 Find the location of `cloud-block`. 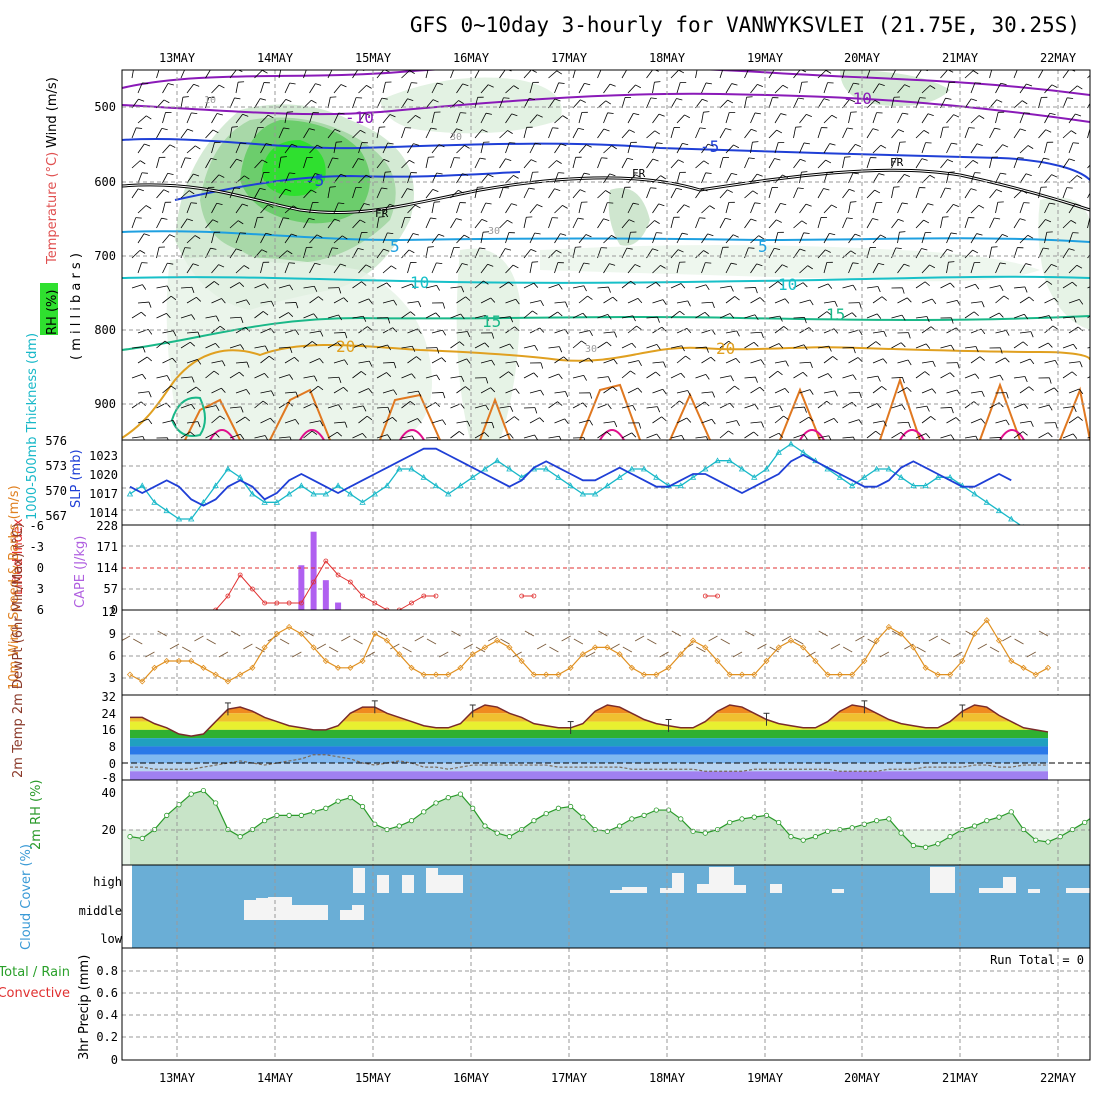

cloud-block is located at coordinates (991, 890).